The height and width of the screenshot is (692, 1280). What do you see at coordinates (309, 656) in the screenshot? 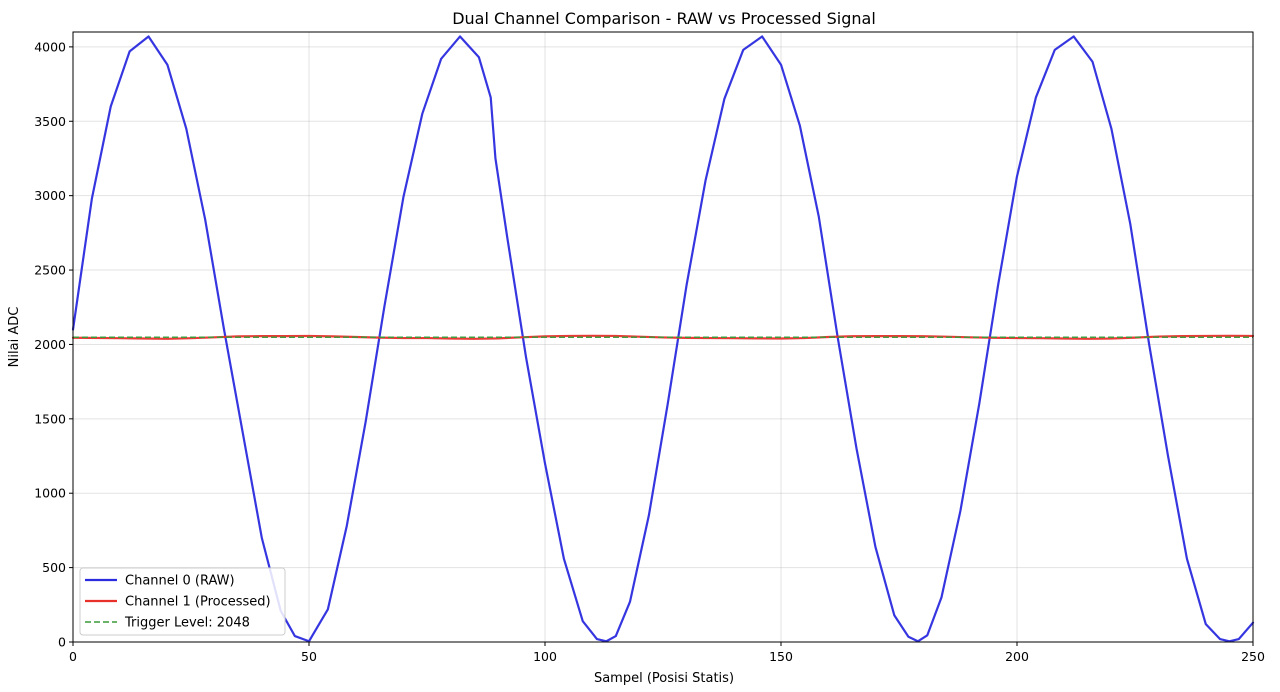
I see `x-tick-label: 50` at bounding box center [309, 656].